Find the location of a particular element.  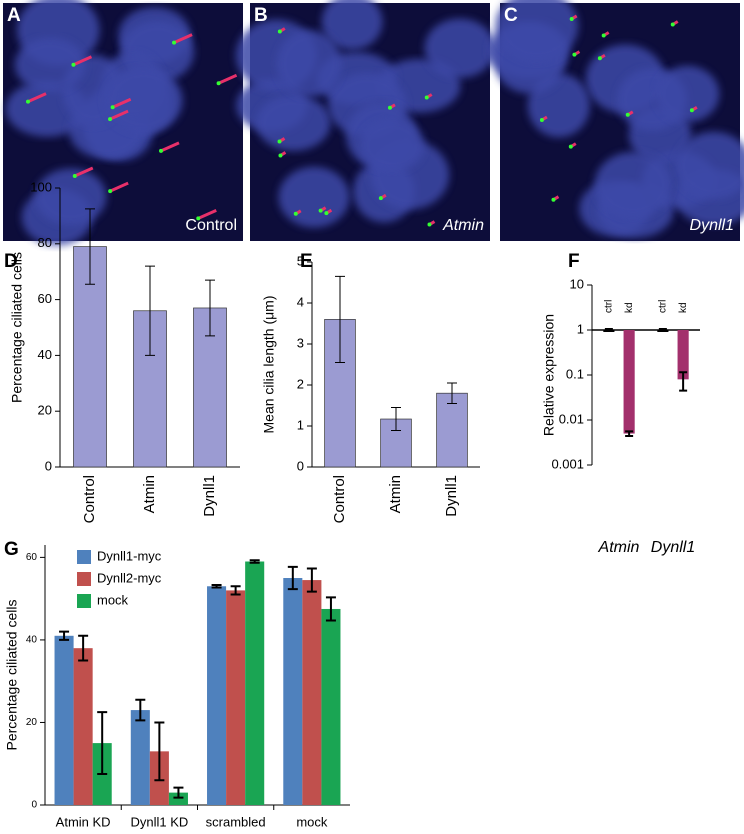

legend-label: Dynll1-myc is located at coordinates (129, 555).